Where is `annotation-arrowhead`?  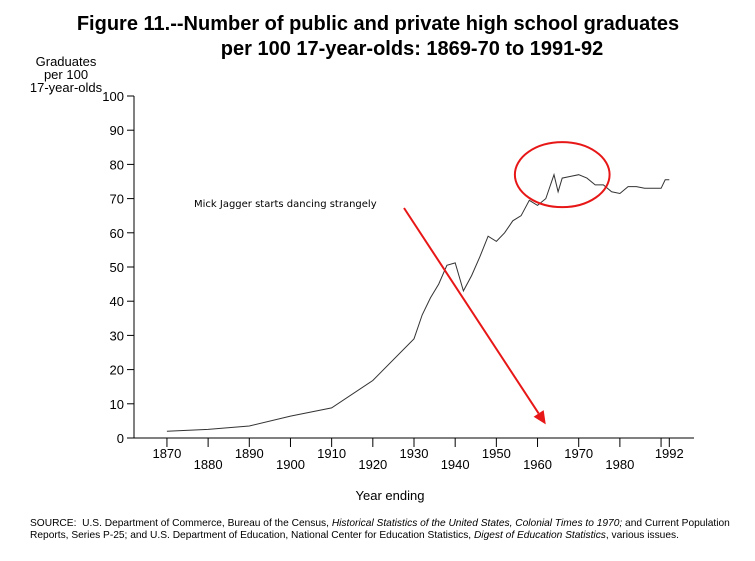
annotation-arrowhead is located at coordinates (539, 417).